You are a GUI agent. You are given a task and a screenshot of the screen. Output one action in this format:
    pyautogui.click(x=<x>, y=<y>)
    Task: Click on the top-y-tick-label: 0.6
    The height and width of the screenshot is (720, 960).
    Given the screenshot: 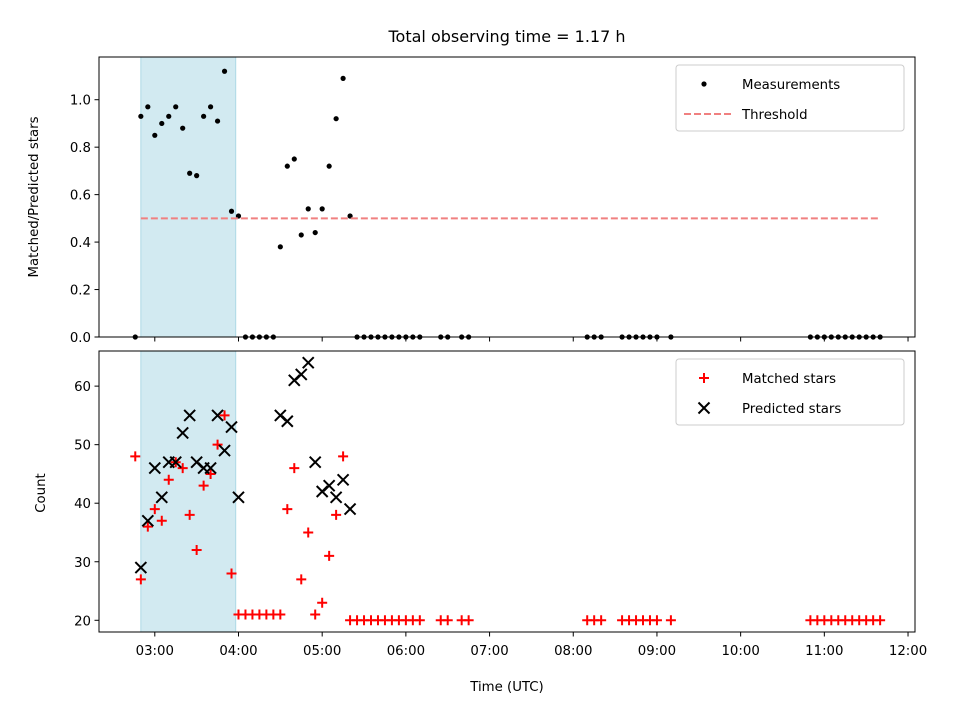 What is the action you would take?
    pyautogui.click(x=80, y=196)
    